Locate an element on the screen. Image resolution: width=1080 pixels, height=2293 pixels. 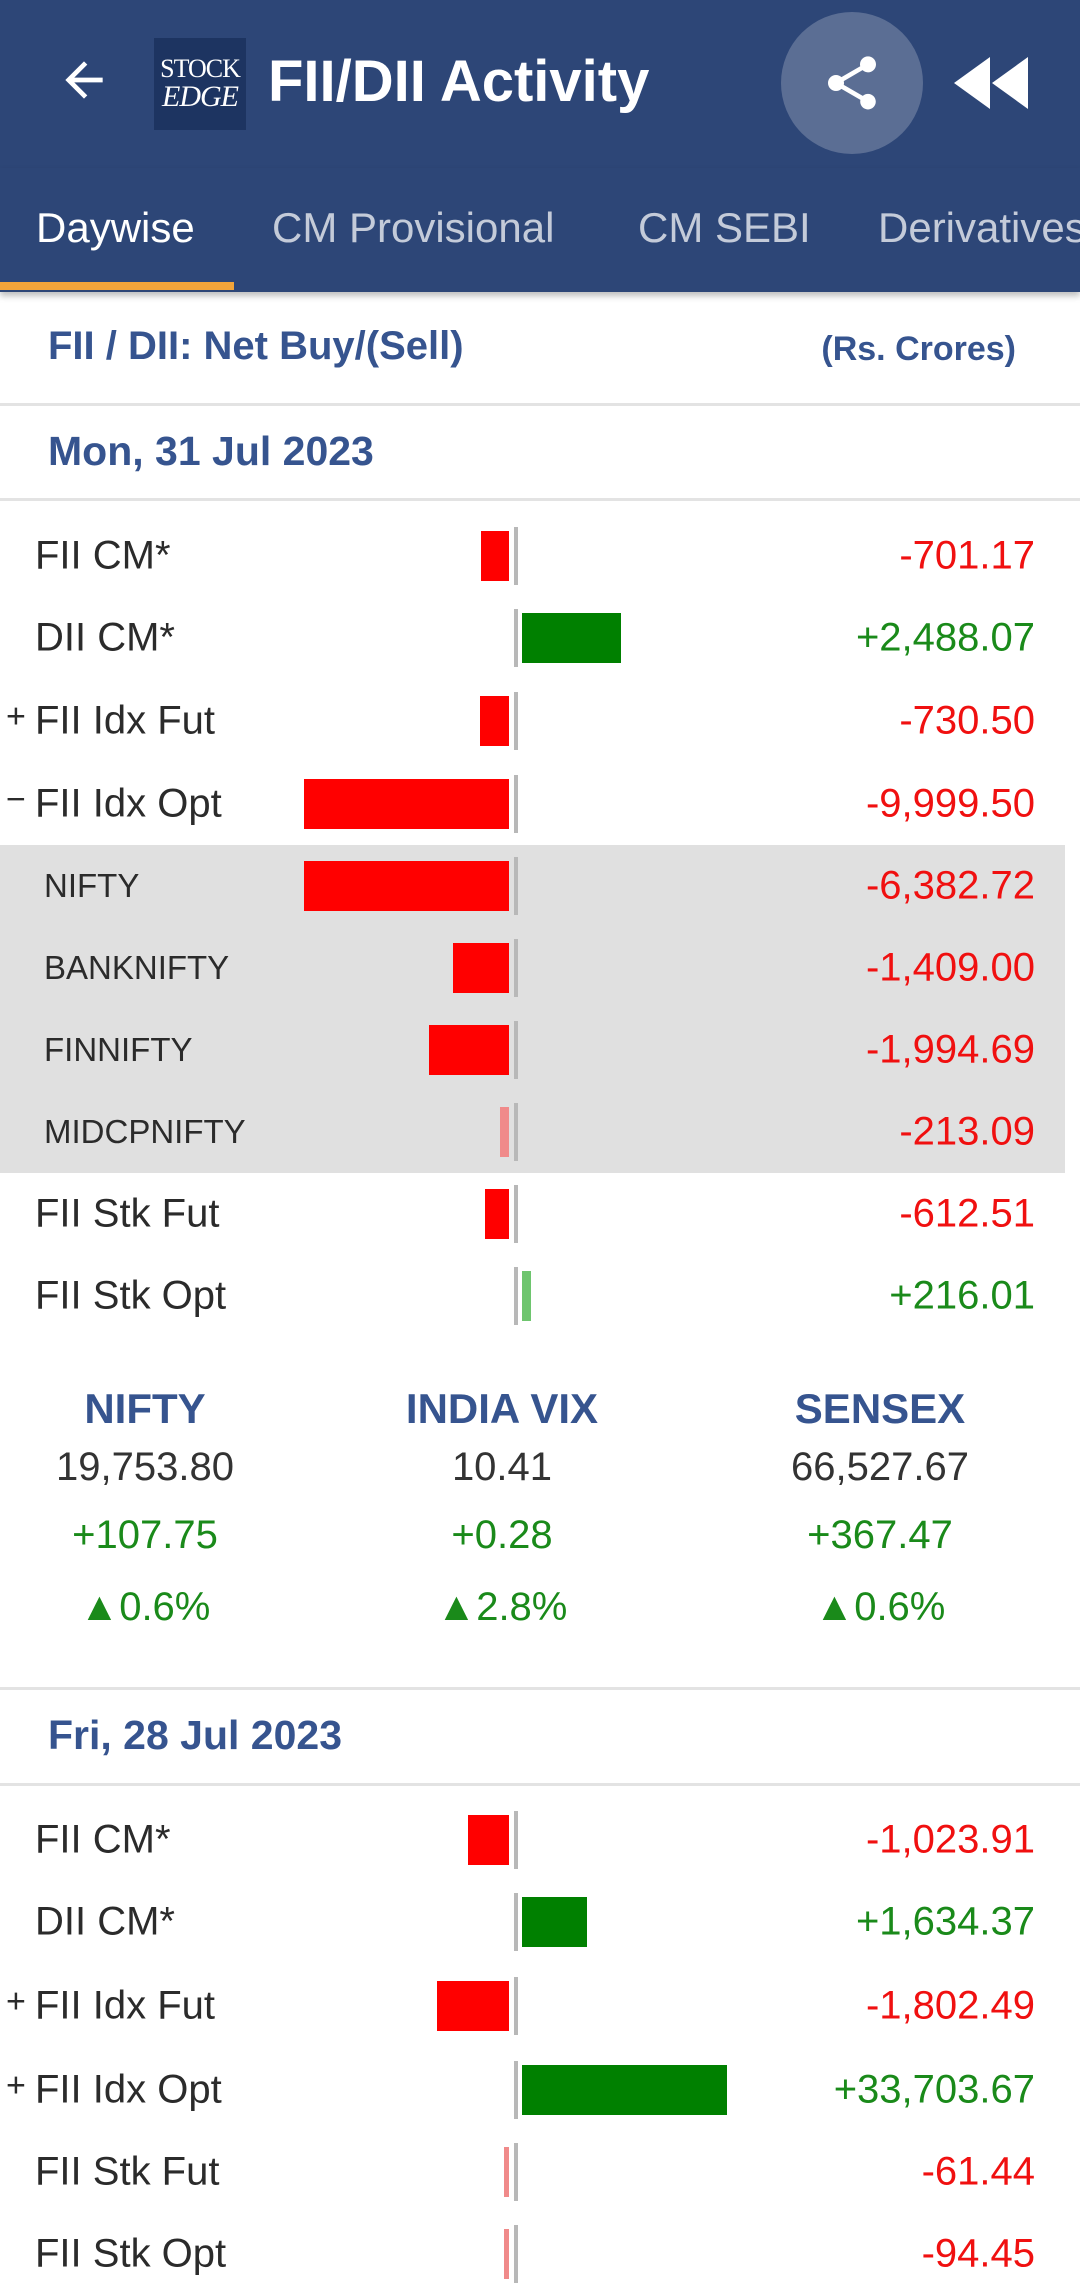
share-icon is located at coordinates (852, 83).